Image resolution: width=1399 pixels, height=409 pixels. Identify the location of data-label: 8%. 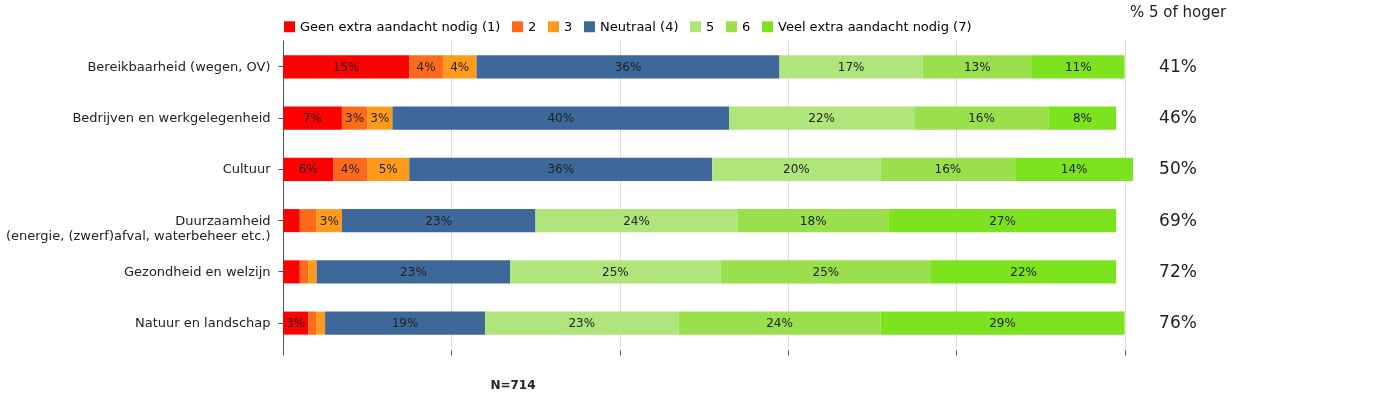
(1082, 118).